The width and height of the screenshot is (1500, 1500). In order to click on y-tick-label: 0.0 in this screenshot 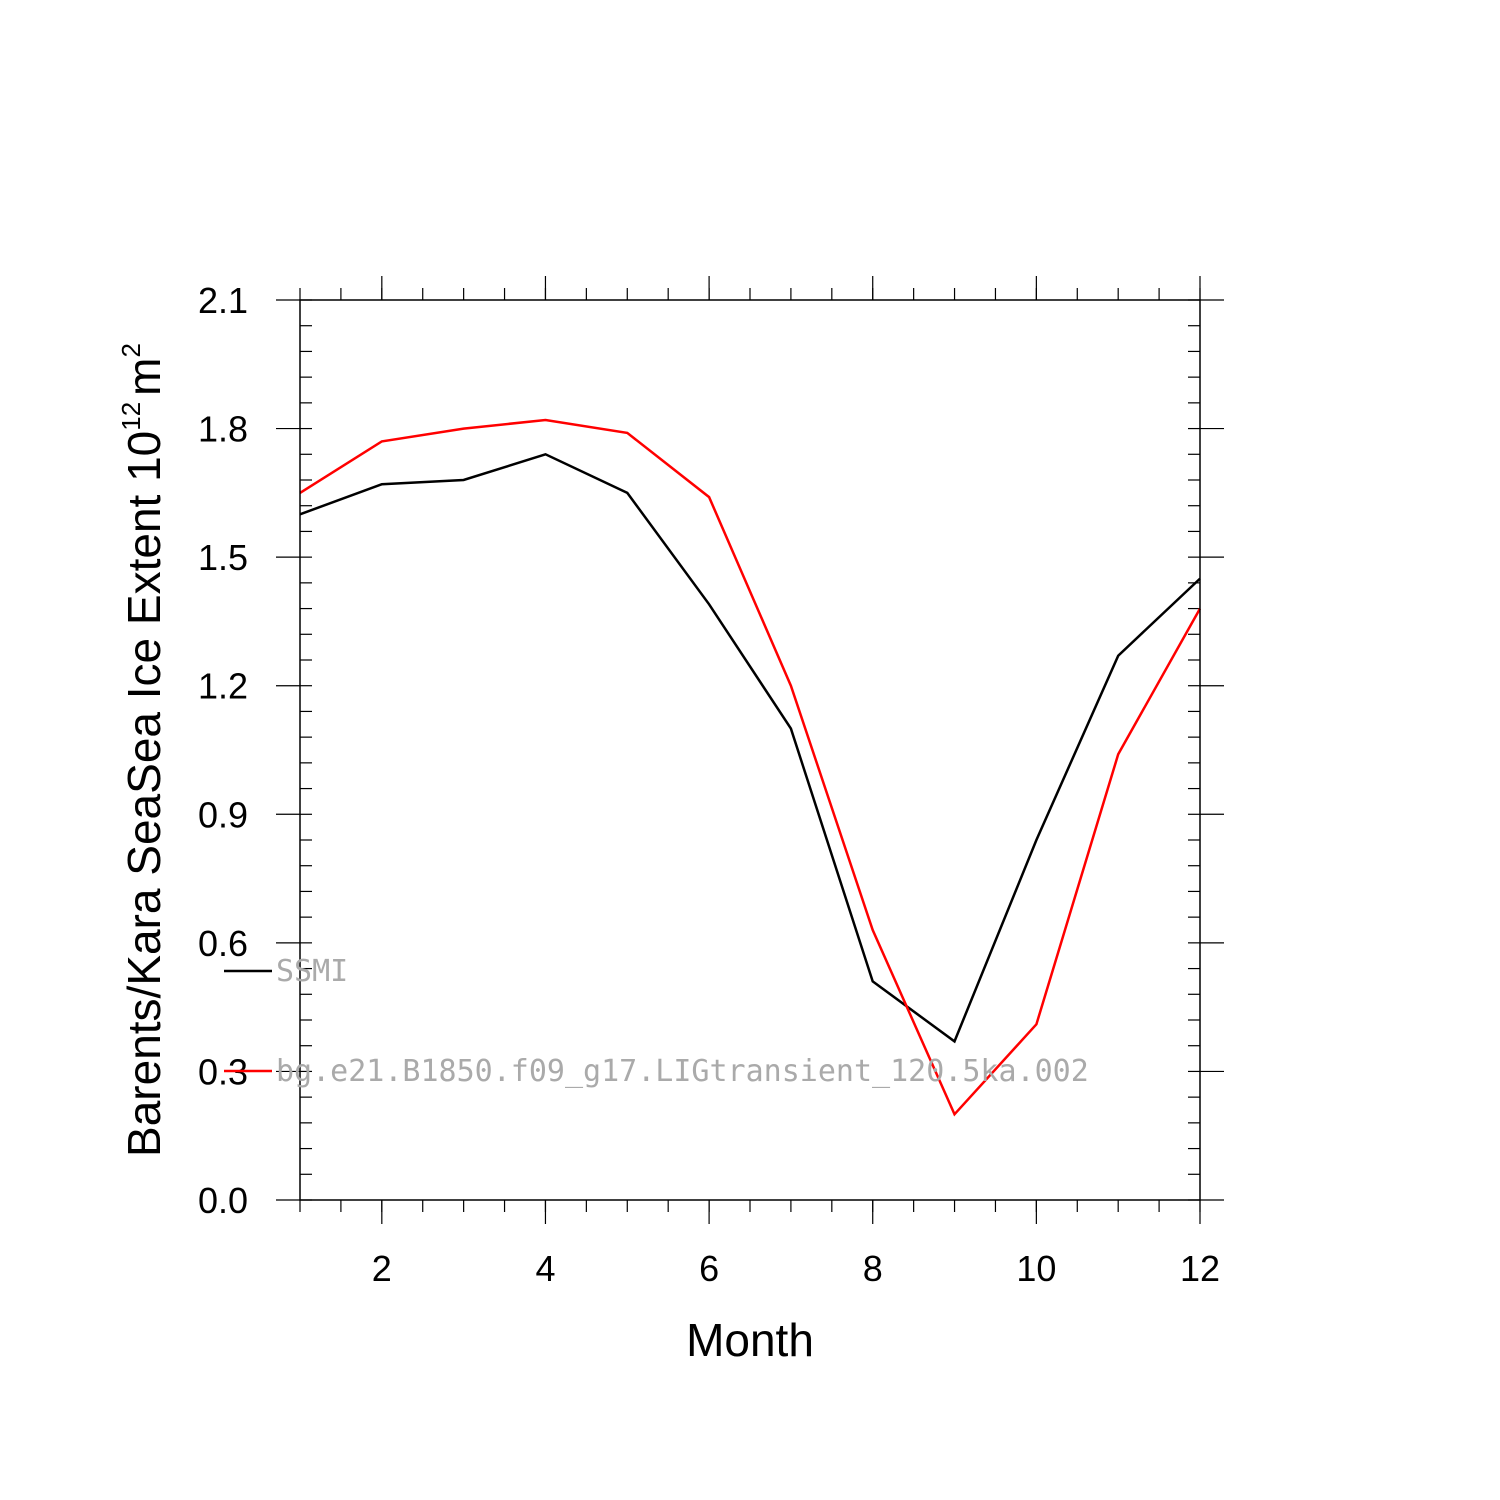, I will do `click(223, 1200)`.